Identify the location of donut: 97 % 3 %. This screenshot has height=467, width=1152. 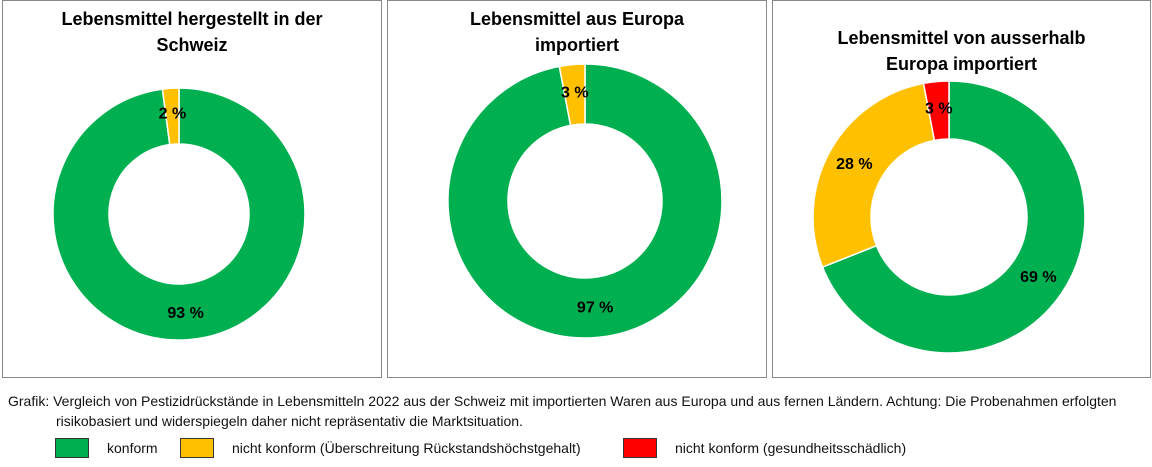
(585, 201).